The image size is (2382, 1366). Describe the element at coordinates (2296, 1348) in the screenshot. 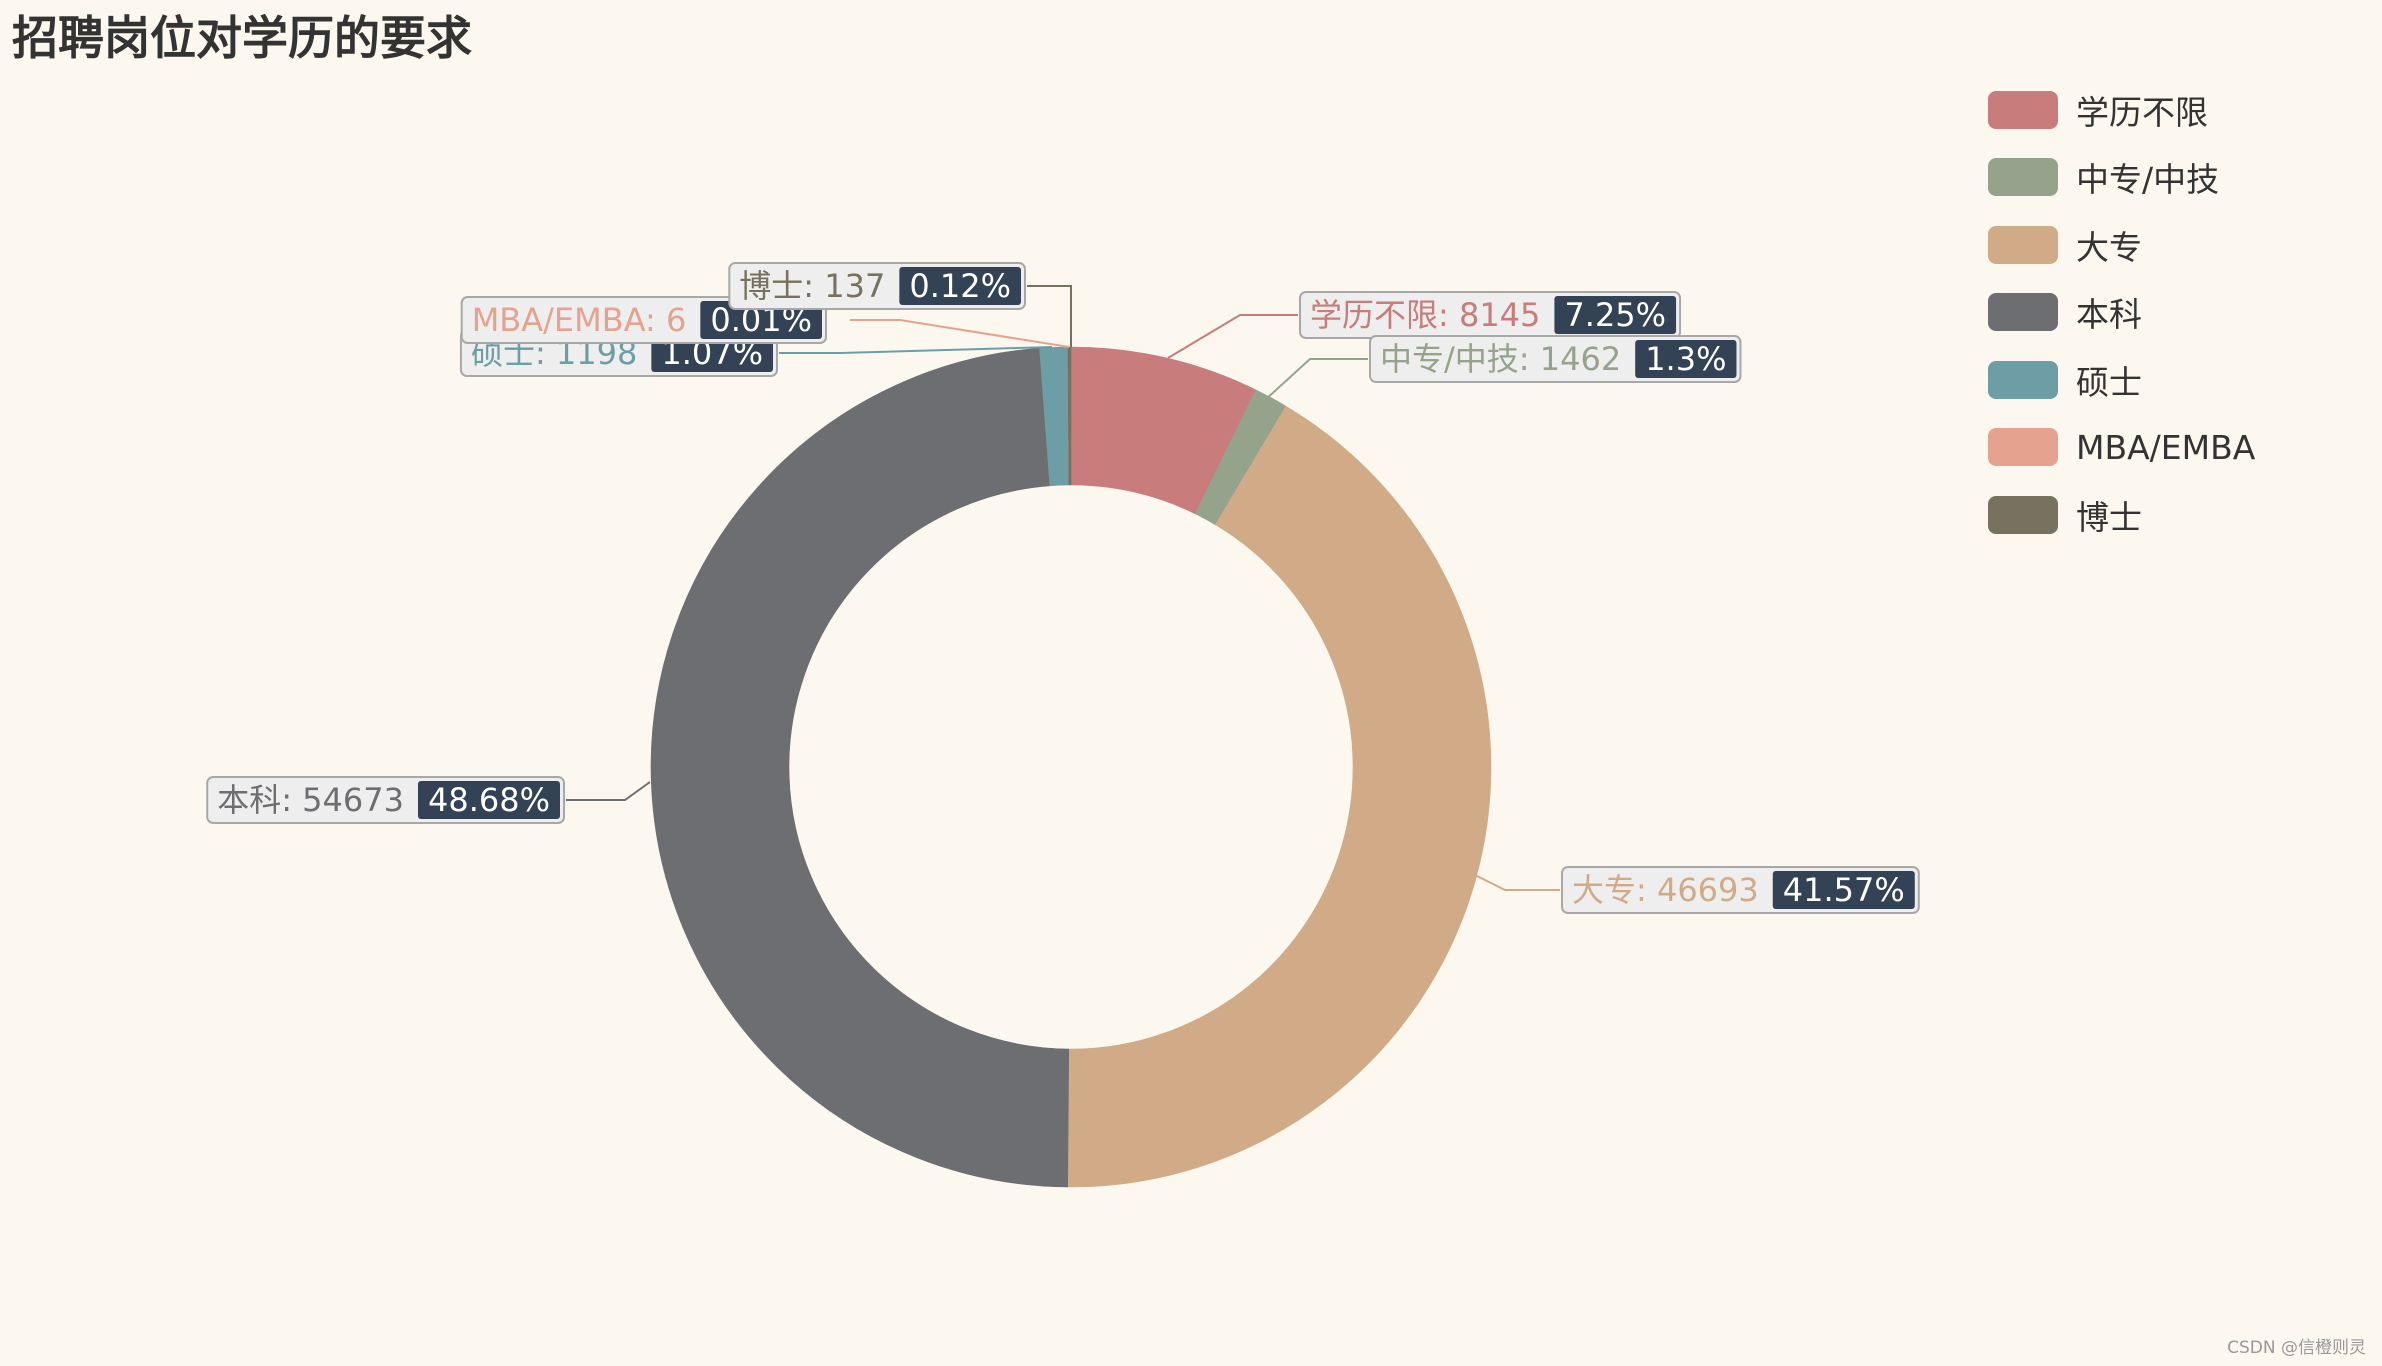

I see `watermark: CSDN @信橙则灵` at that location.